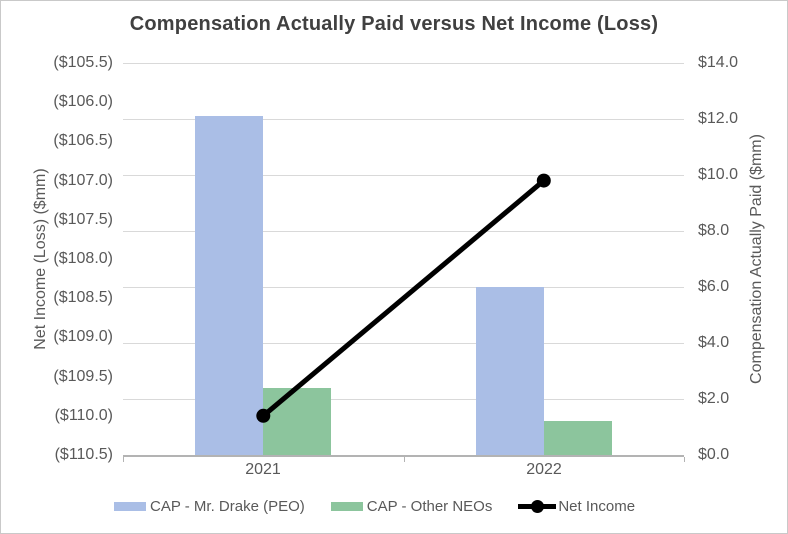 The width and height of the screenshot is (788, 534). I want to click on legend-swatch-cap-neos, so click(346, 506).